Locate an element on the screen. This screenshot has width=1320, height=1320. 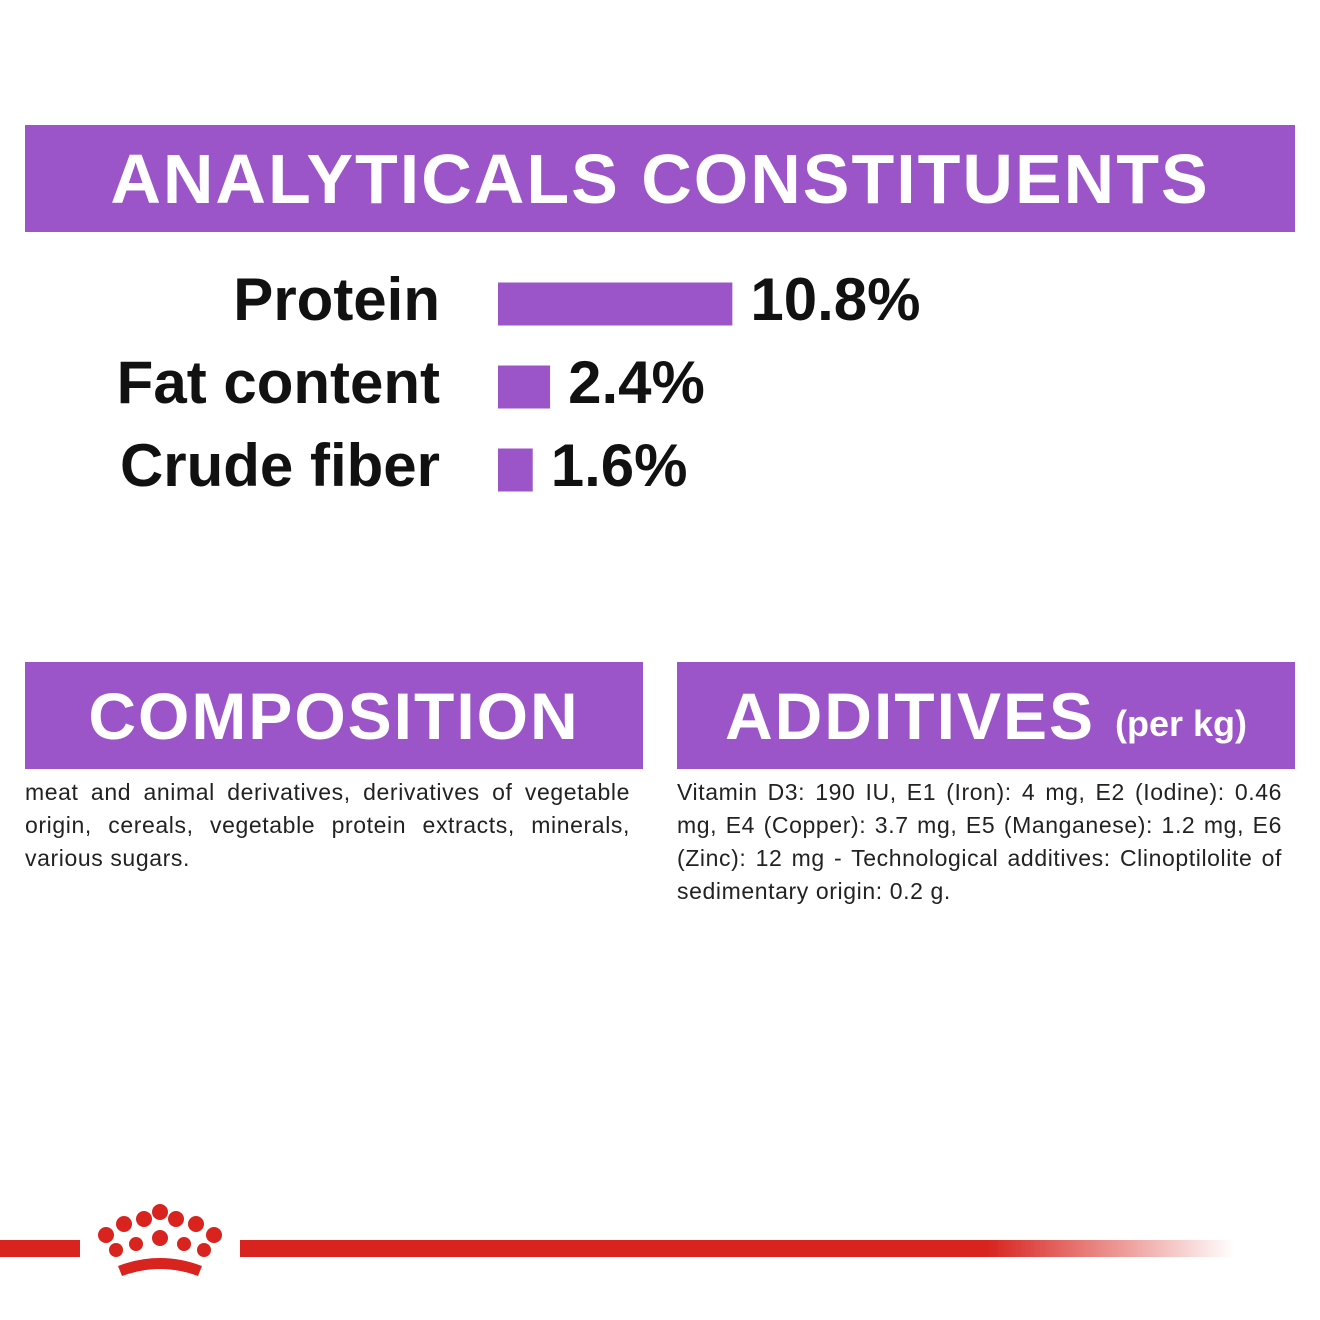
footer-brand is located at coordinates (617, 1240).